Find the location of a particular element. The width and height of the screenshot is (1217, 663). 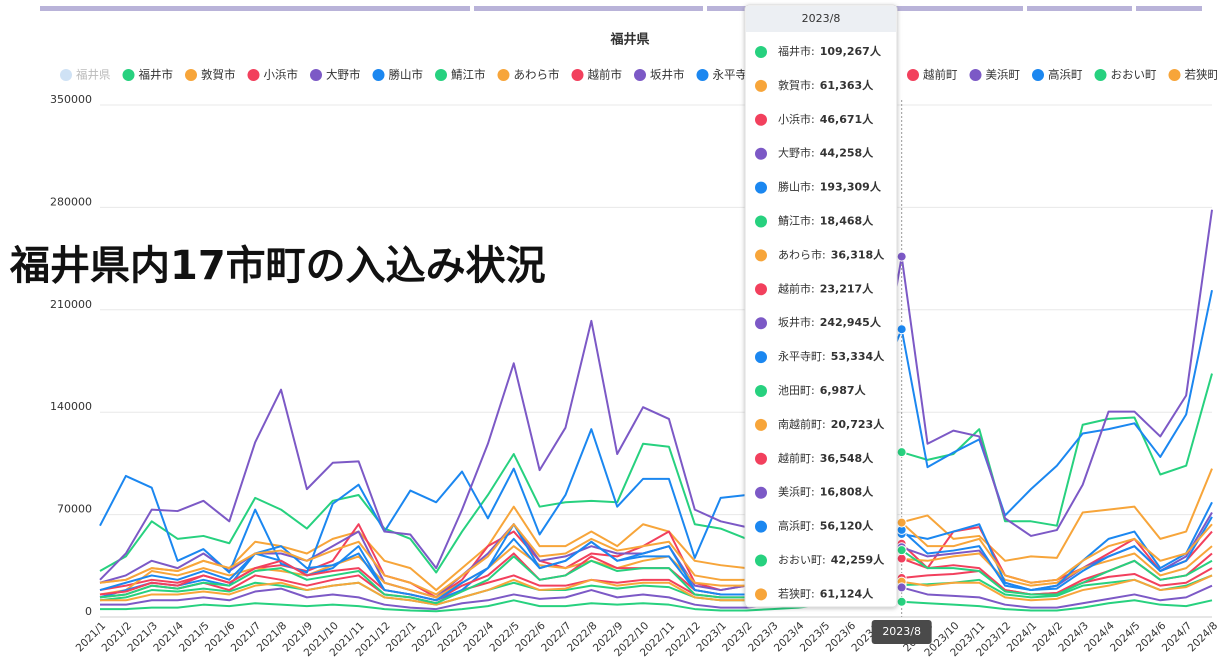

legend-label: 越前町 is located at coordinates (940, 75).